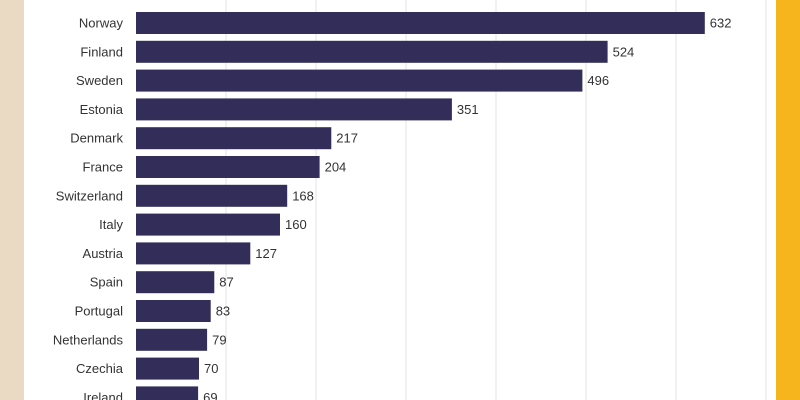  What do you see at coordinates (788, 200) in the screenshot?
I see `right-decorative-stripe` at bounding box center [788, 200].